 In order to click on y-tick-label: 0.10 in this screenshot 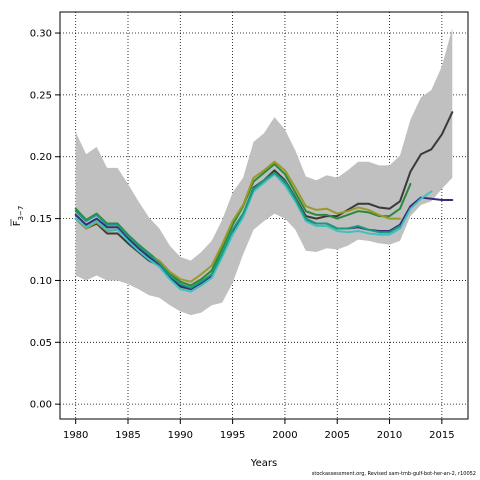, I will do `click(41, 281)`.